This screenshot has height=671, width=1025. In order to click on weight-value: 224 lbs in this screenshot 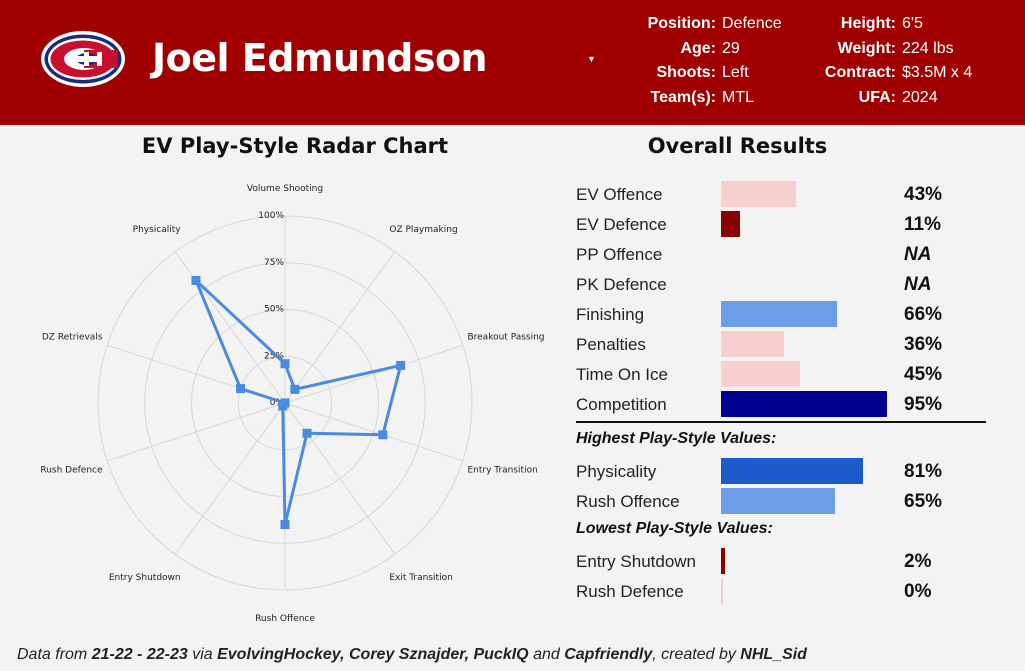, I will do `click(928, 48)`.